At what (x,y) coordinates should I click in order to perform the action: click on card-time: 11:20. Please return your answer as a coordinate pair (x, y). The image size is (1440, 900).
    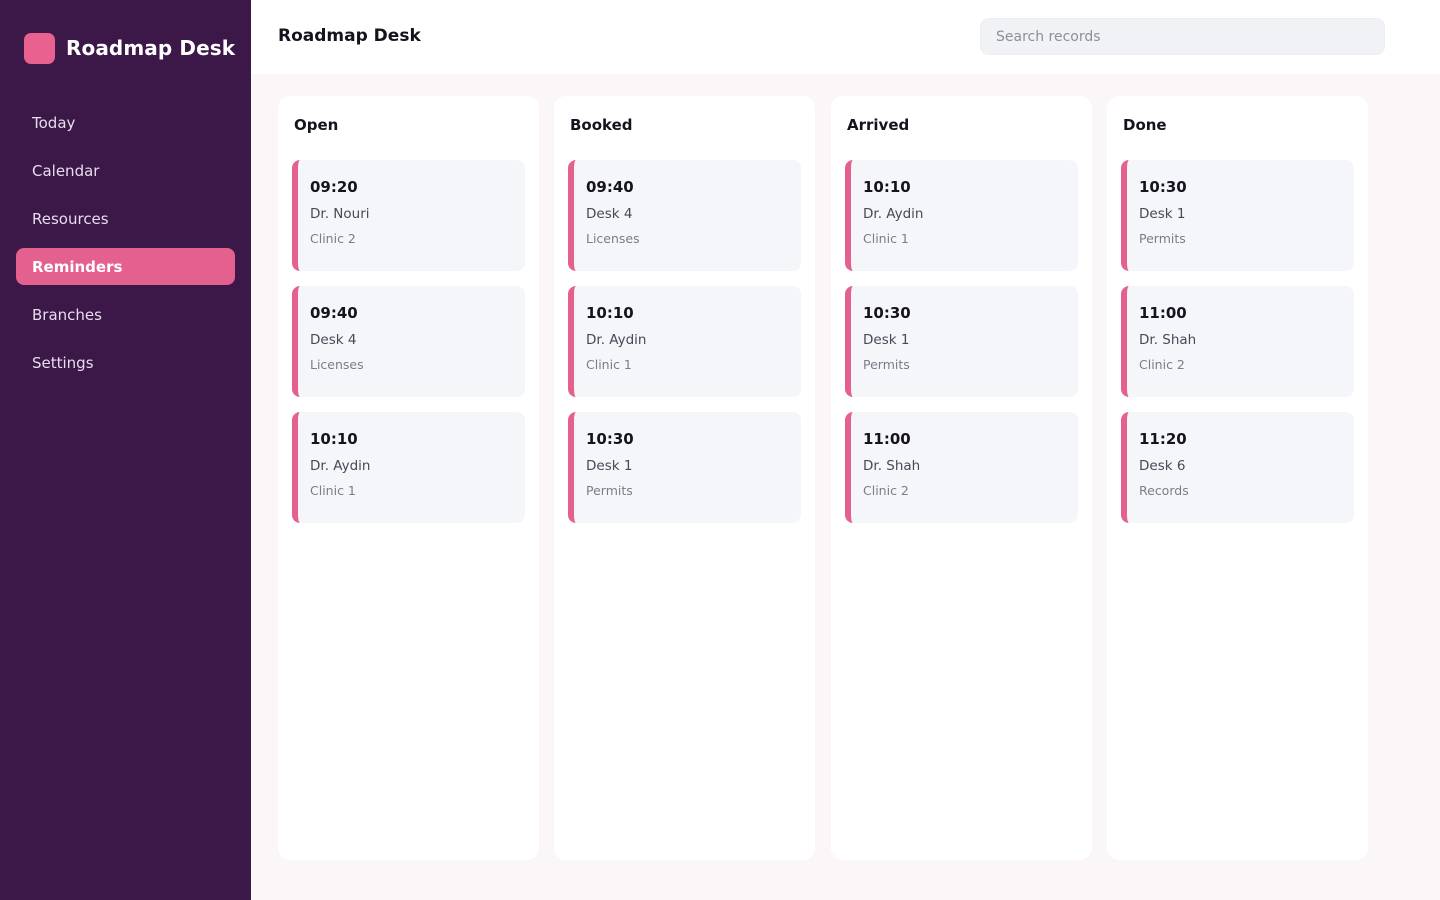
    Looking at the image, I should click on (1163, 439).